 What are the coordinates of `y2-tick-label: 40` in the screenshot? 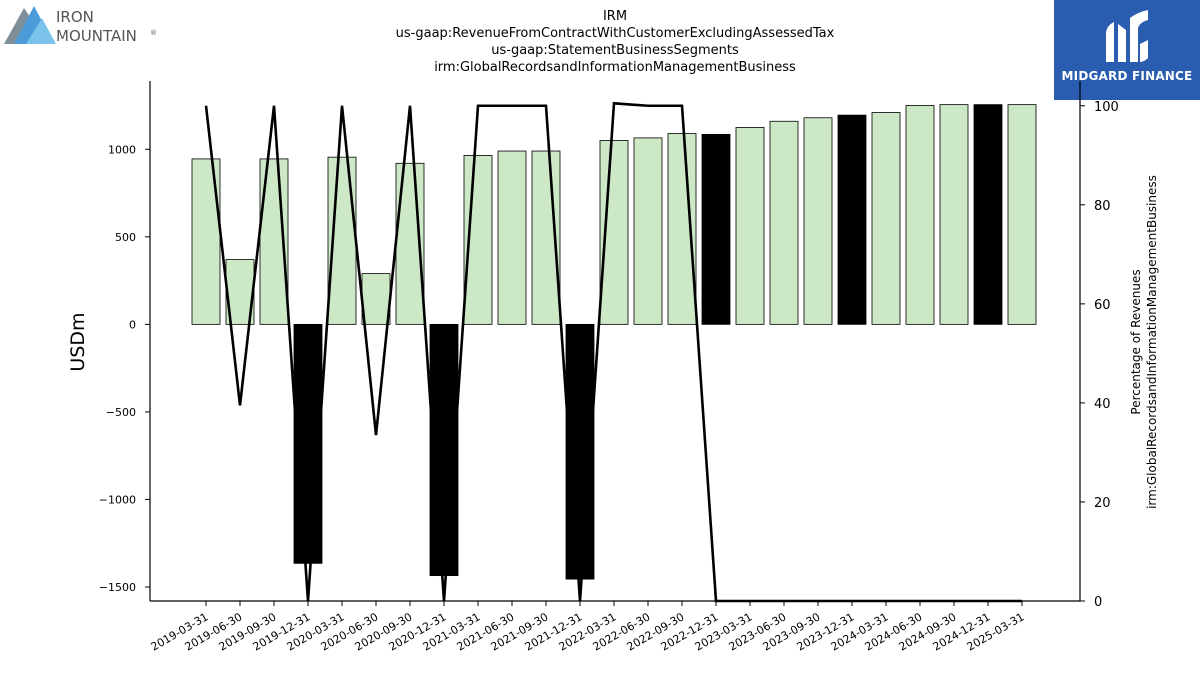 It's located at (1102, 404).